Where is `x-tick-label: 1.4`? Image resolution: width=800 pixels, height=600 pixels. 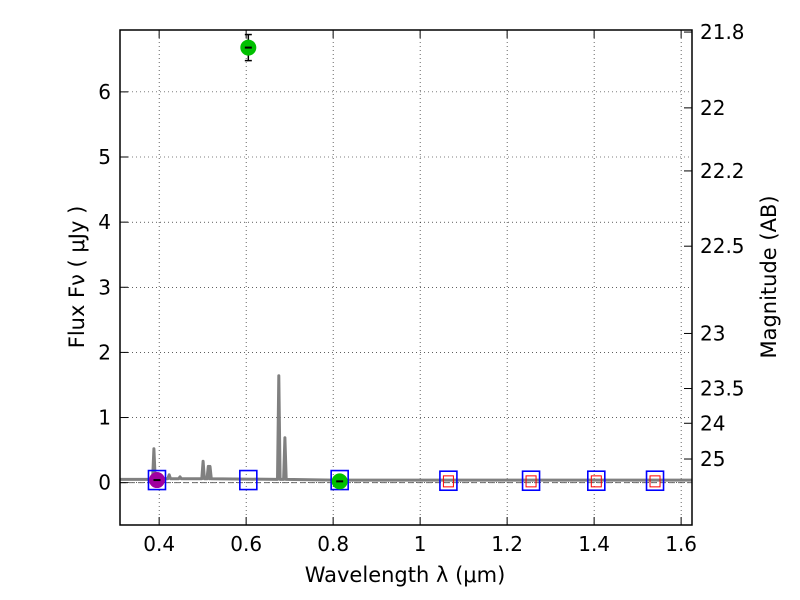 x-tick-label: 1.4 is located at coordinates (594, 544).